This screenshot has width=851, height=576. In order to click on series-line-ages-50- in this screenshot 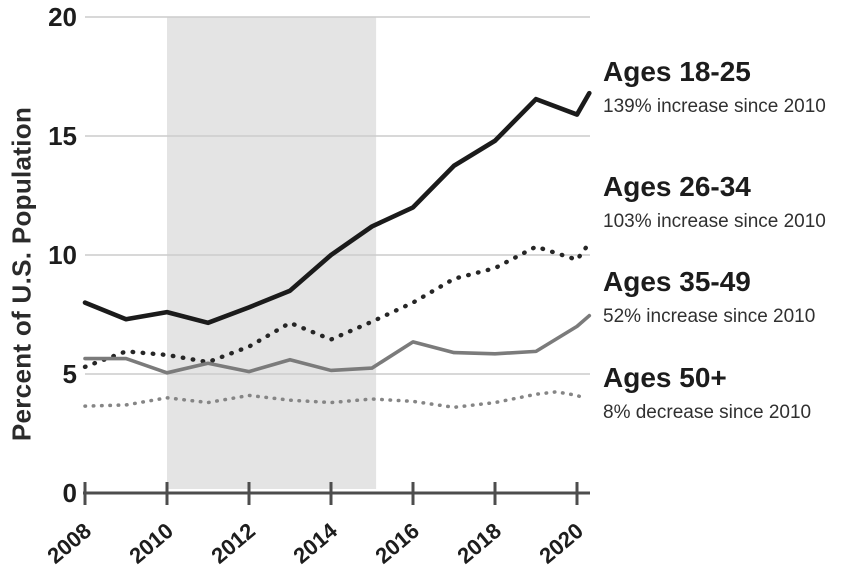, I will do `click(334, 400)`.